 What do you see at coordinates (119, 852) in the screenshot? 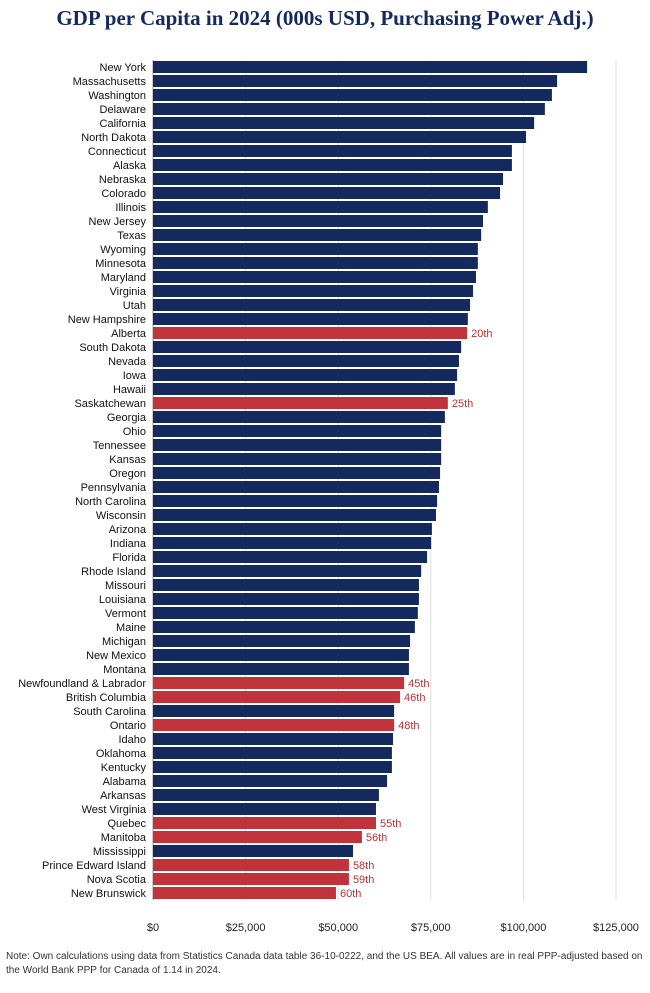
I see `y-tick-label: Mississippi` at bounding box center [119, 852].